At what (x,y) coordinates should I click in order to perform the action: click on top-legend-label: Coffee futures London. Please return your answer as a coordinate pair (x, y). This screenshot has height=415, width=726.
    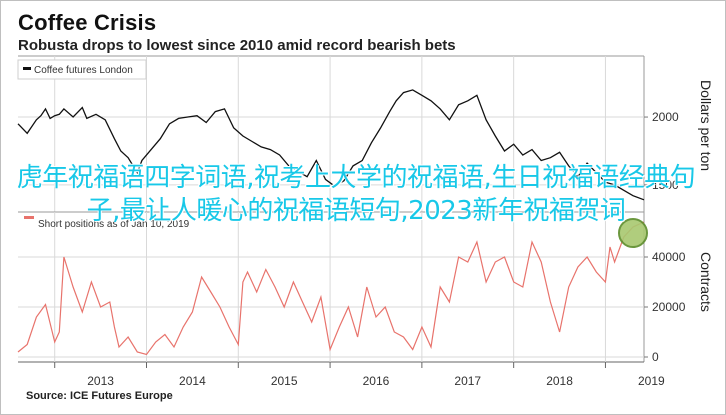
    Looking at the image, I should click on (83, 70).